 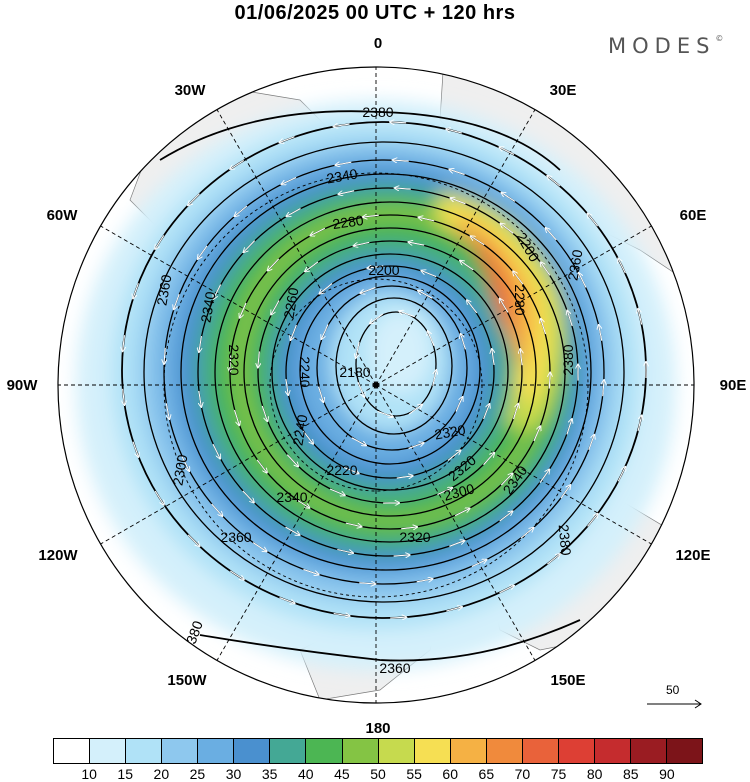 I want to click on contour-label-11: 2320, so click(x=234, y=359).